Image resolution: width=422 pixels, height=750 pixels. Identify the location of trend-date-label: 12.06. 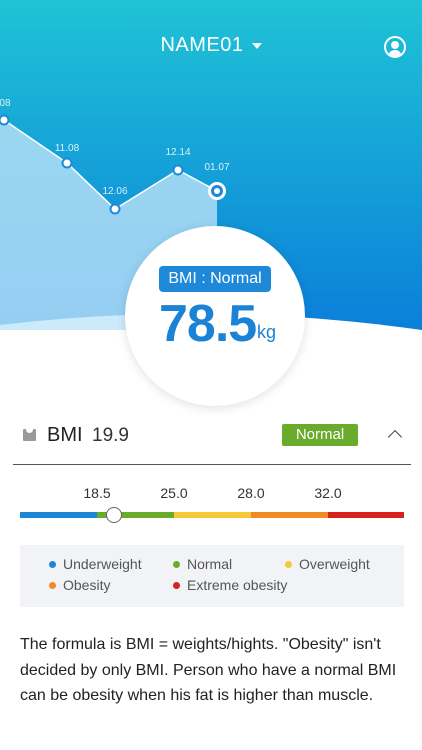
(114, 191).